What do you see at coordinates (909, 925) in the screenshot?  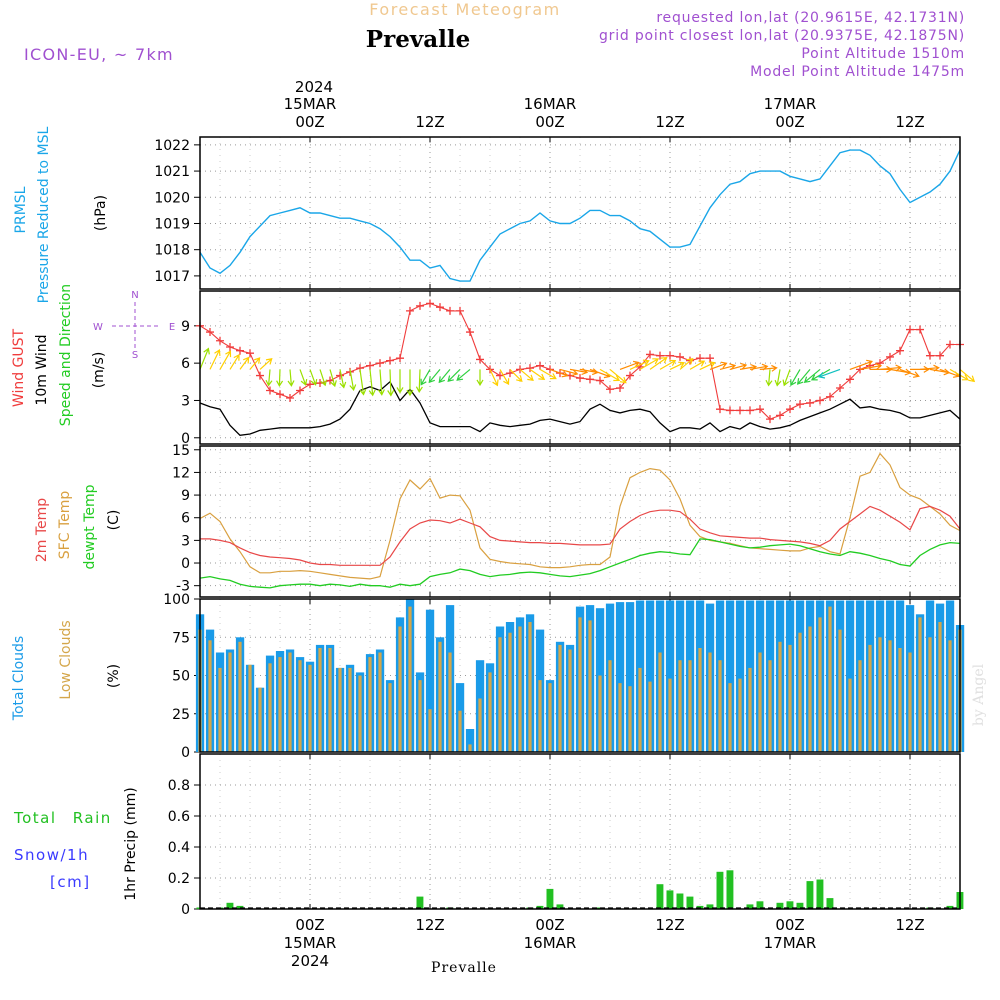 I see `bottom-tick-label: 12Z` at bounding box center [909, 925].